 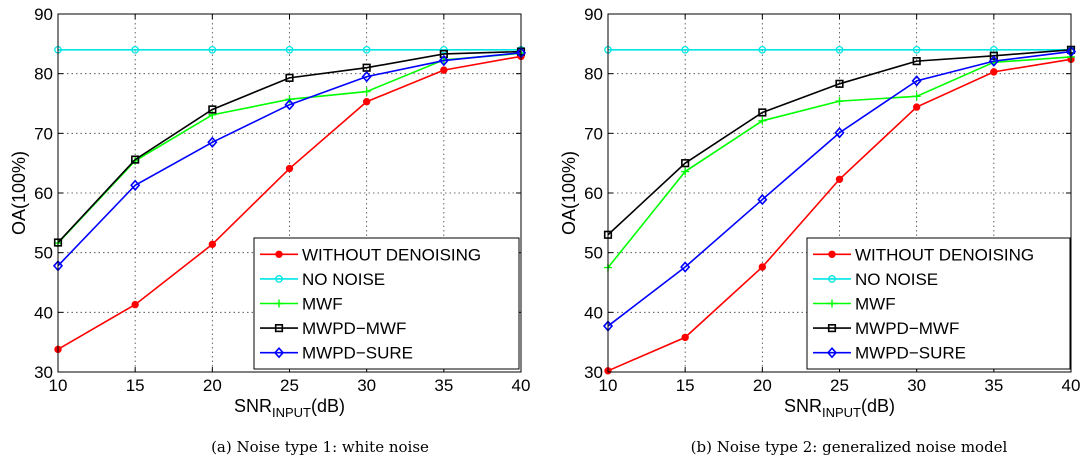 I want to click on x-tick-label: 35, so click(x=443, y=385).